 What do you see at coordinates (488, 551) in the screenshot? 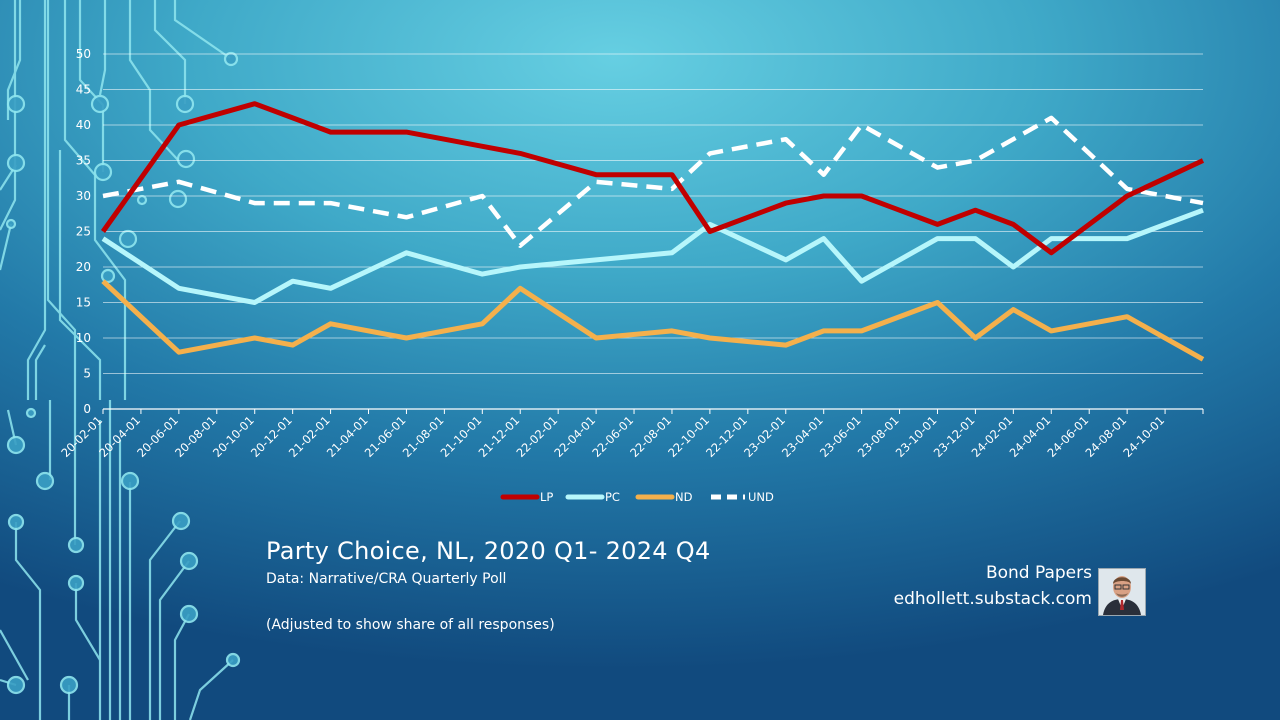
I see `chart-title: Party Choice, NL, 2020 Q1- 2024 Q4` at bounding box center [488, 551].